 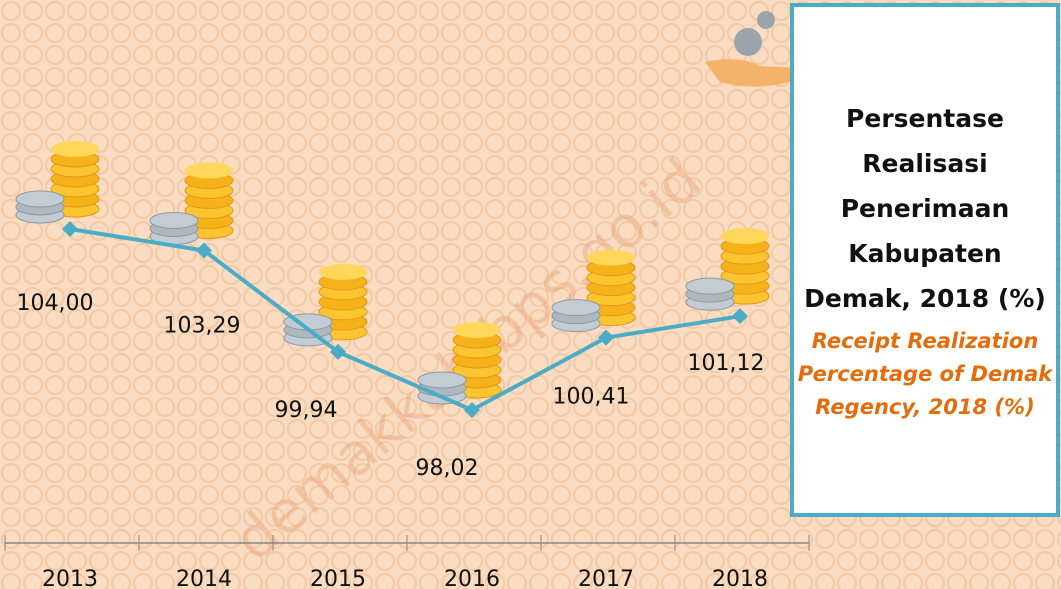 I want to click on value-label: 103,29, so click(x=202, y=325).